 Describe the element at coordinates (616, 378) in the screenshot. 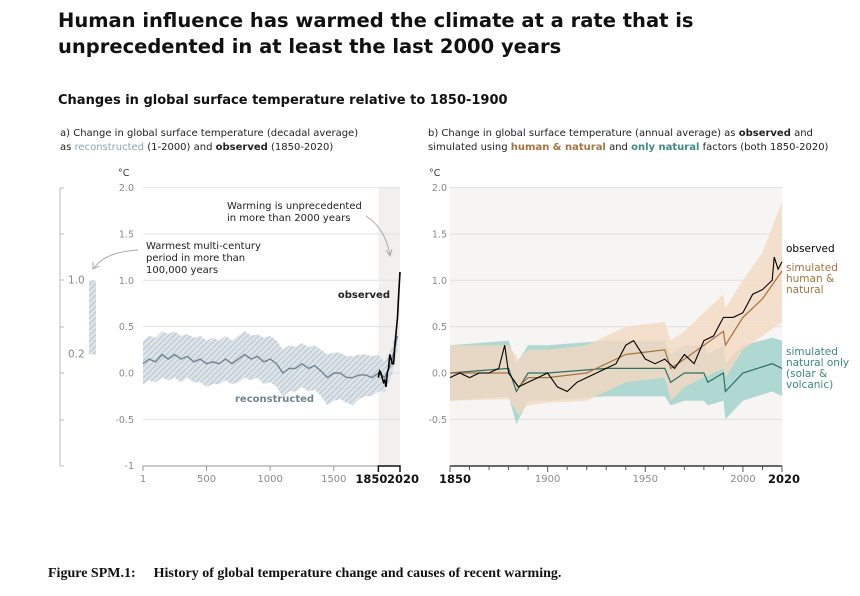

I see `natural-only-line` at that location.